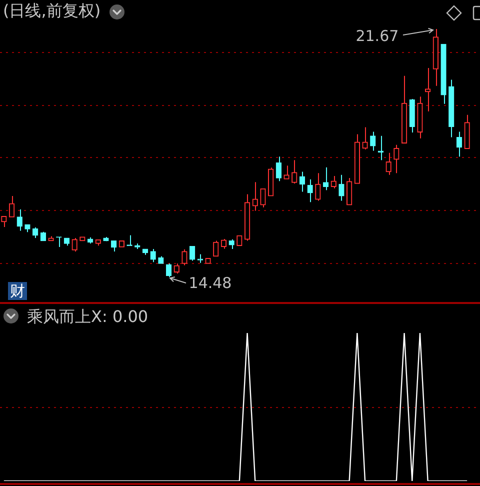 The width and height of the screenshot is (480, 486). I want to click on chart-title: 乘风而上X: 0.00, so click(87, 317).